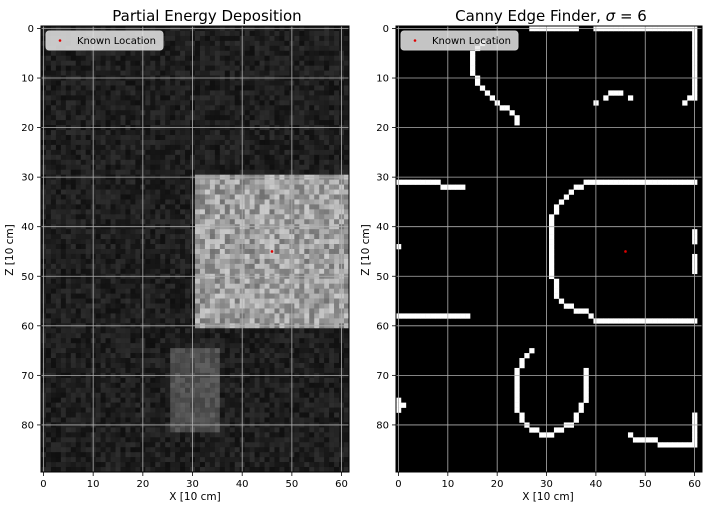 Image resolution: width=711 pixels, height=509 pixels. I want to click on left-y-axis-label: Z [10 cm], so click(10, 249).